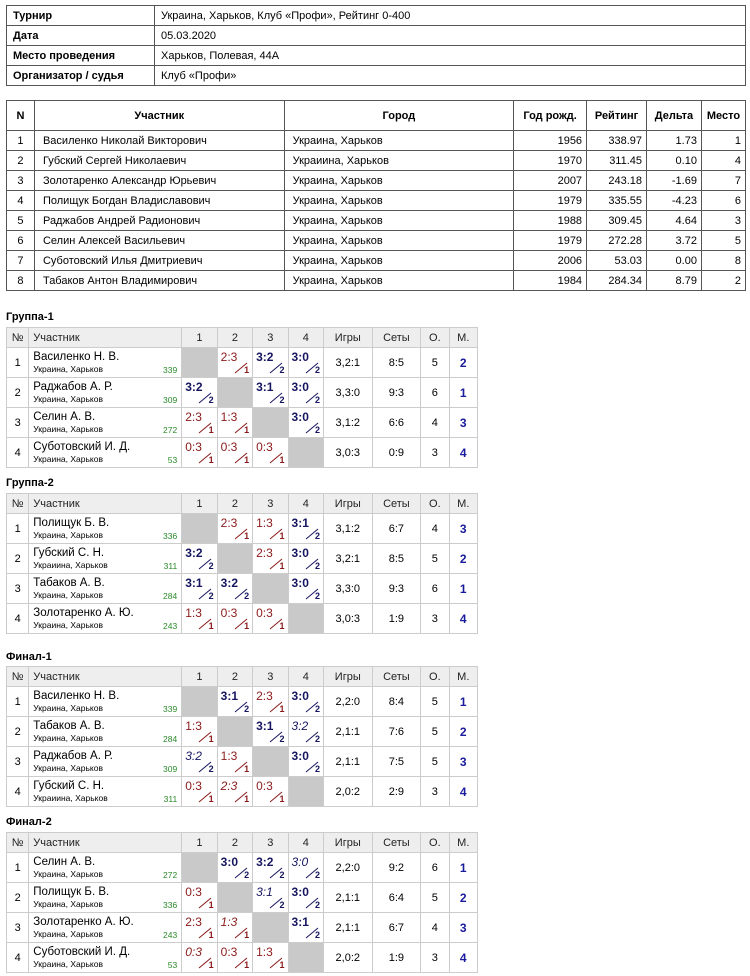 The image size is (750, 976). What do you see at coordinates (550, 240) in the screenshot?
I see `table-cell: 1979` at bounding box center [550, 240].